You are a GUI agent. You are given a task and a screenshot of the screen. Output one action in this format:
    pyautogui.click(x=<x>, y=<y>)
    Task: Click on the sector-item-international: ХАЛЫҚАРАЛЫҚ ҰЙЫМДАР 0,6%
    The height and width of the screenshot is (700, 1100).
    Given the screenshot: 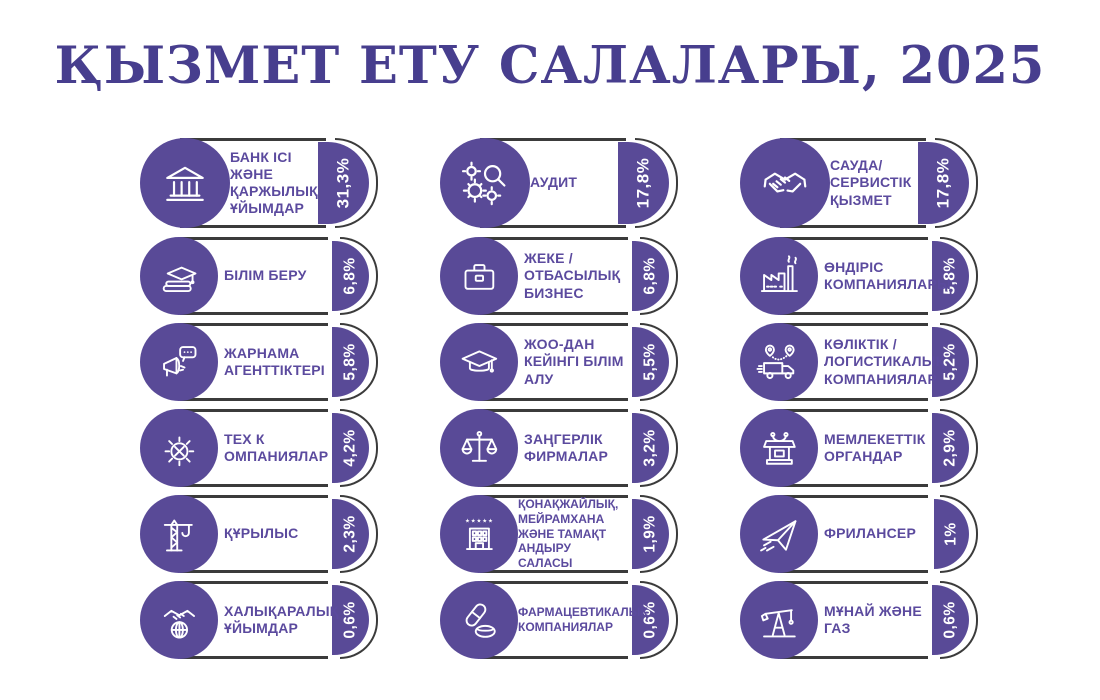 What is the action you would take?
    pyautogui.click(x=259, y=620)
    